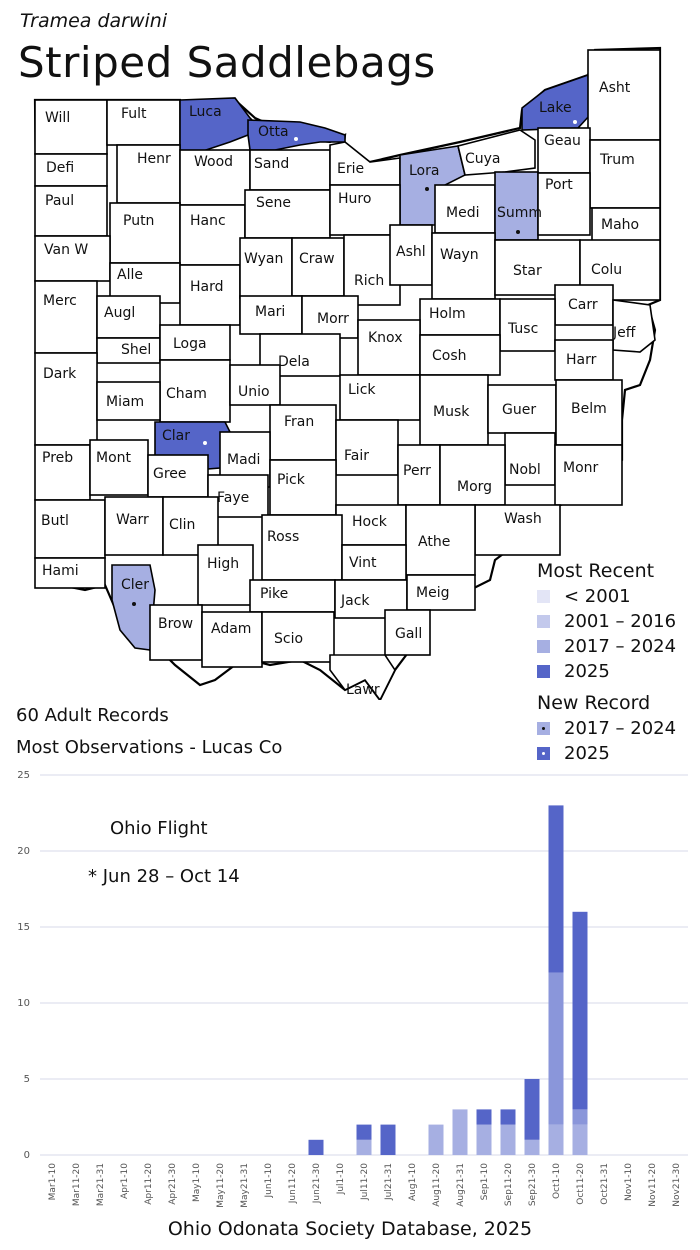 The image size is (700, 1250). I want to click on county-shel, so click(128, 350).